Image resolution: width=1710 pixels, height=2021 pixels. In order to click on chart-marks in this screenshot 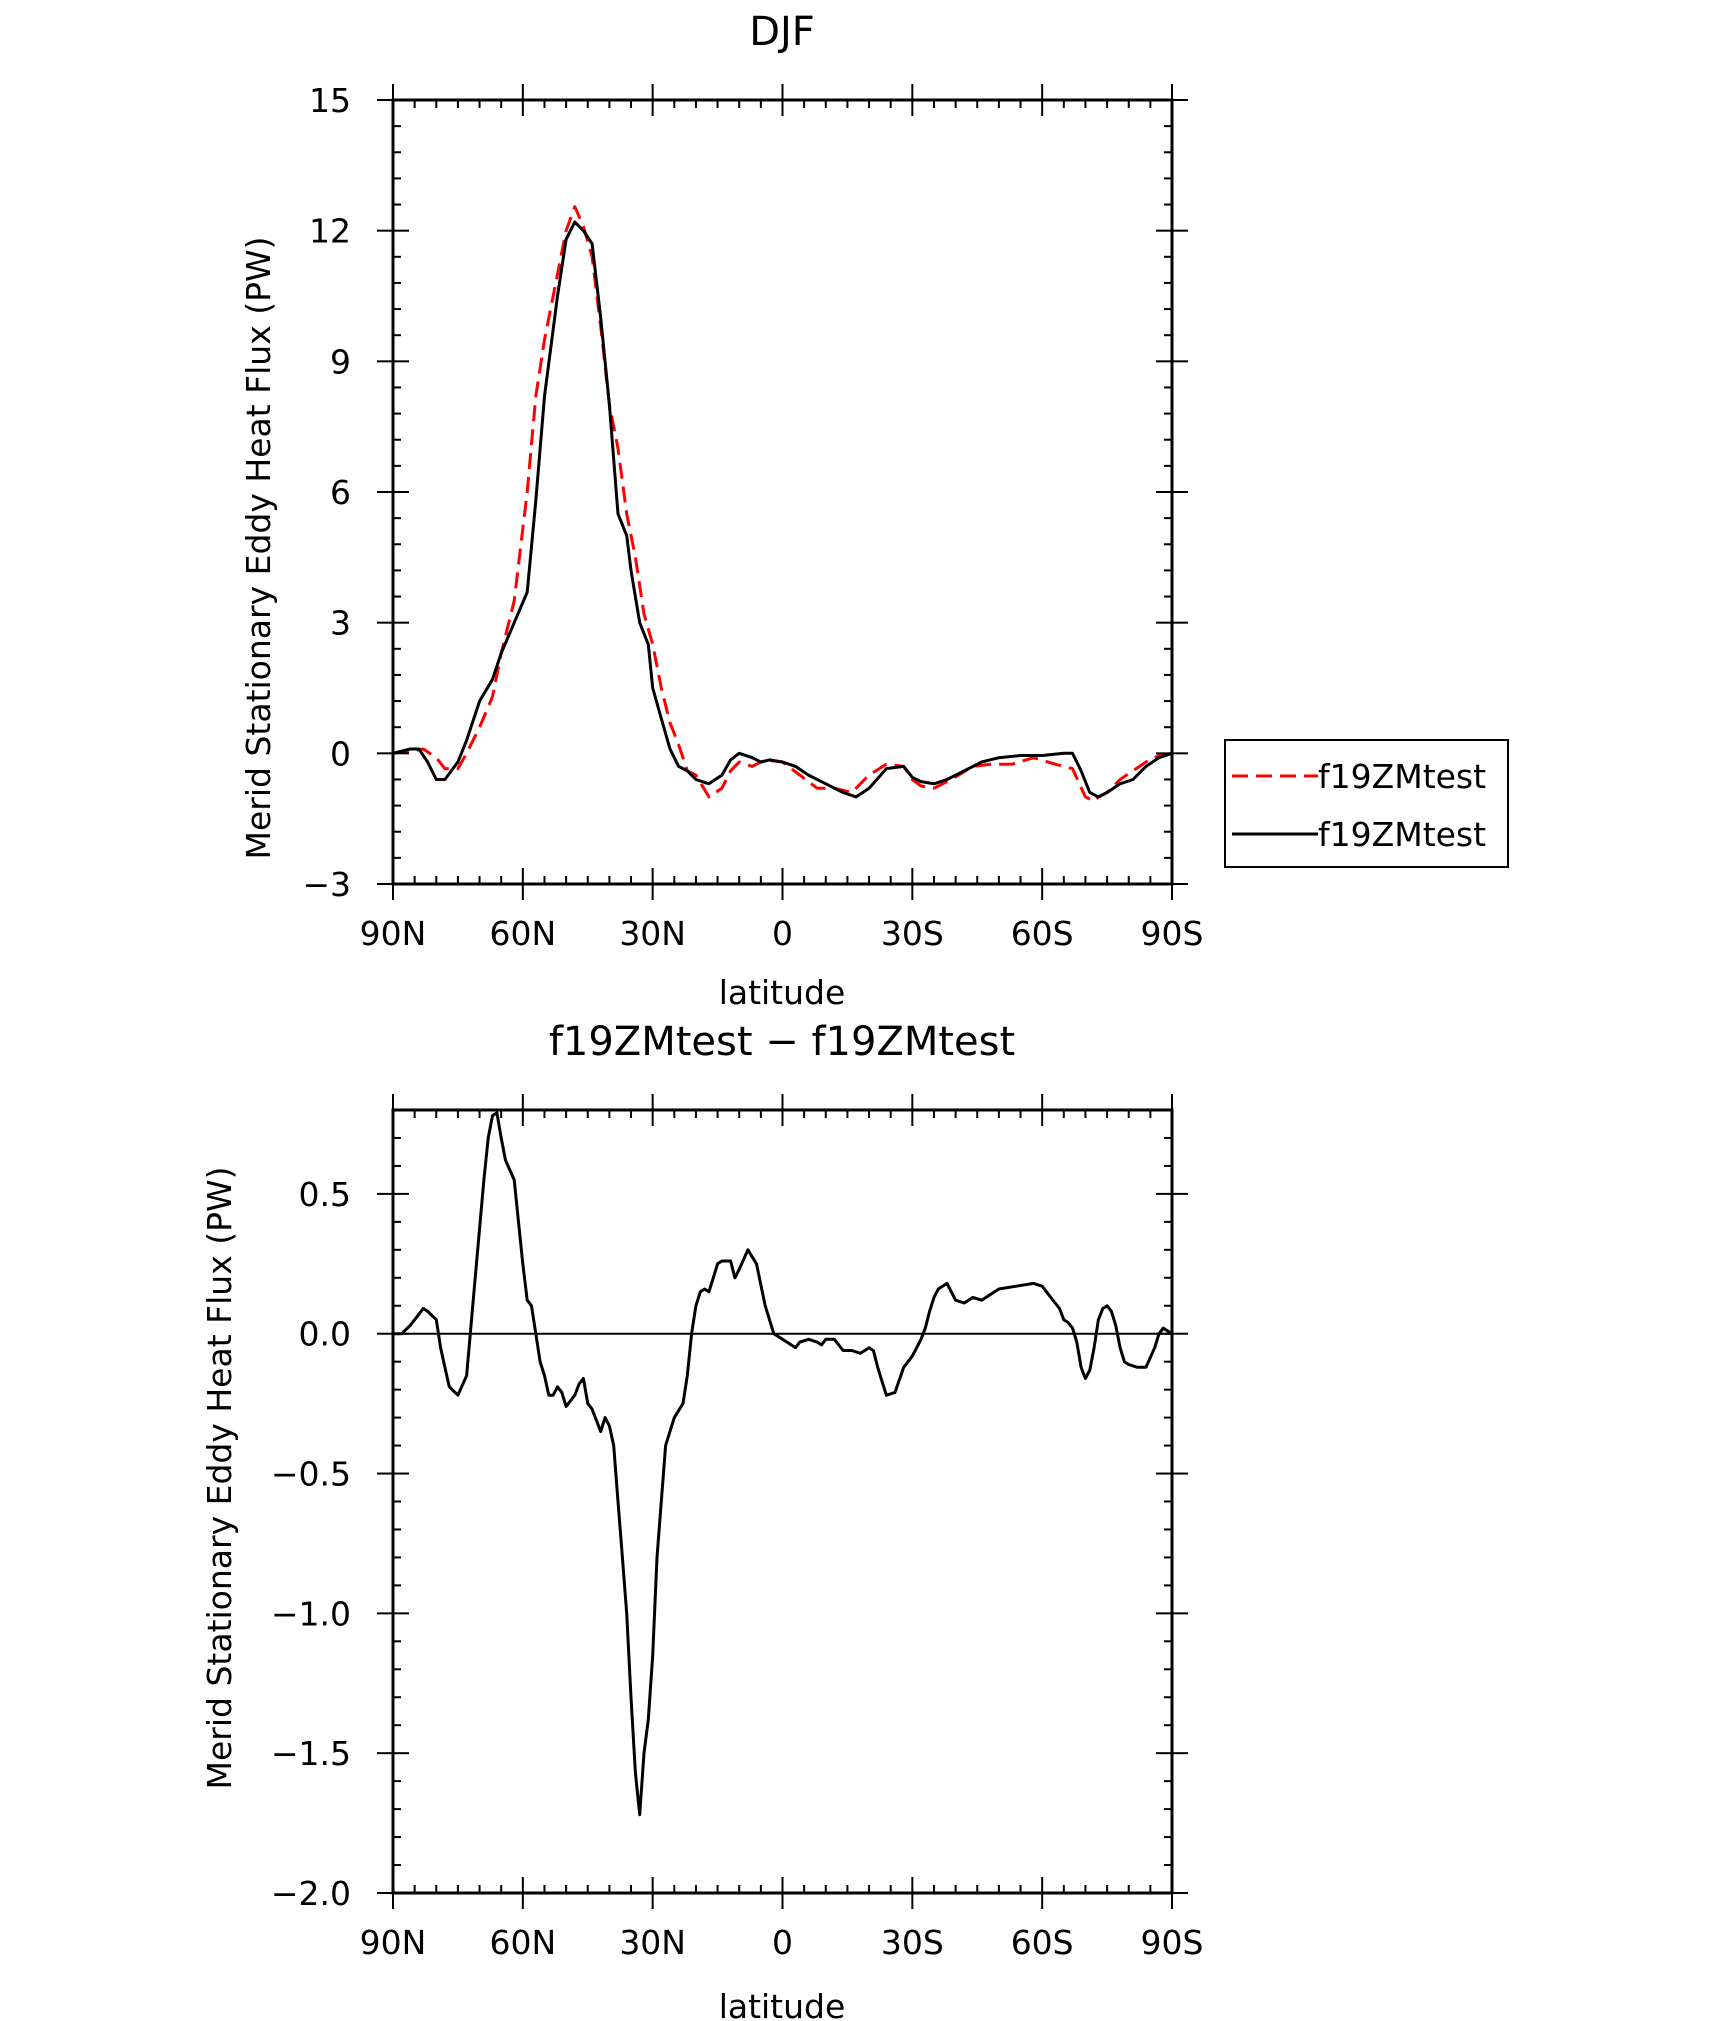, I will do `click(782, 504)`.